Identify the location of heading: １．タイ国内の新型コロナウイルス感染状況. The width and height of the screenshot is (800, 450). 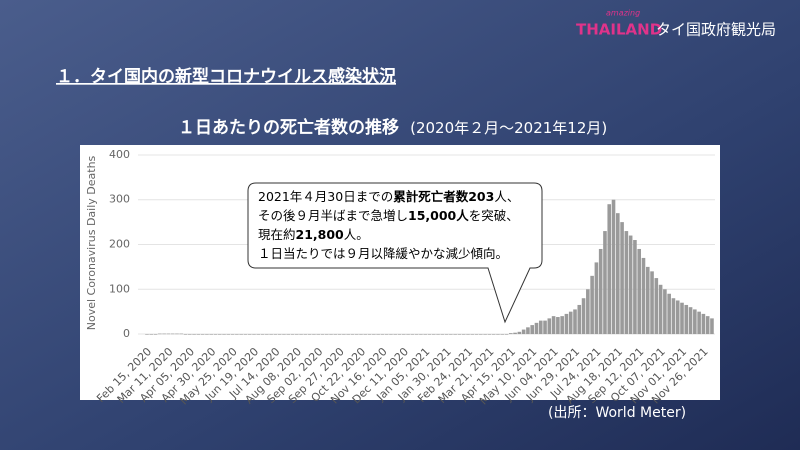
(226, 76).